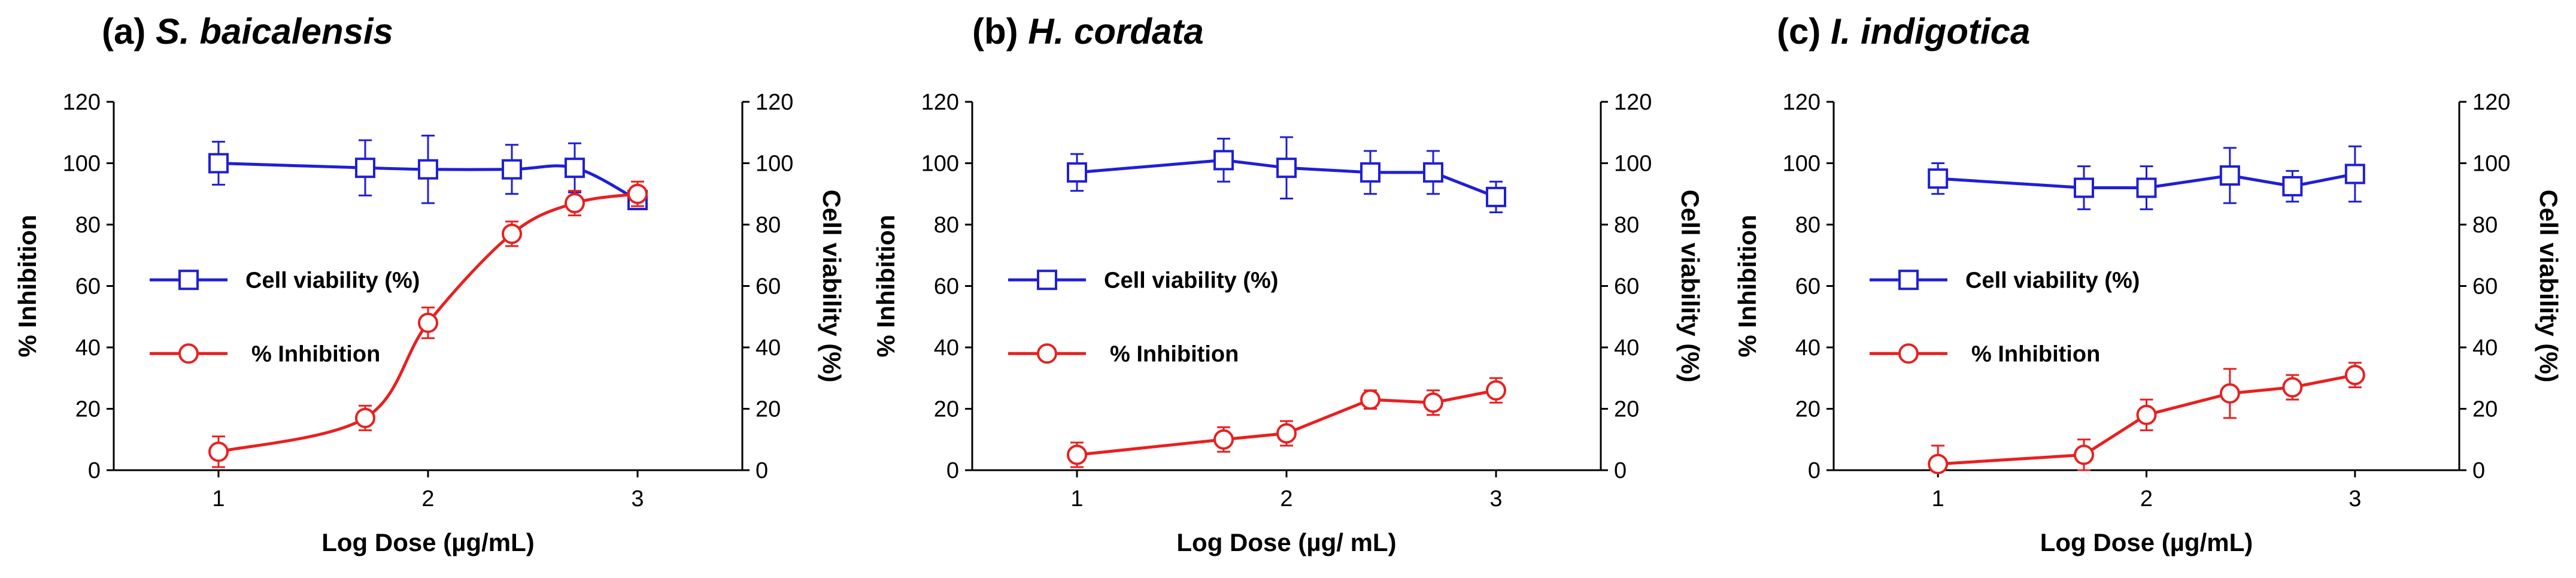  I want to click on y-tick-label-left: 40, so click(946, 348).